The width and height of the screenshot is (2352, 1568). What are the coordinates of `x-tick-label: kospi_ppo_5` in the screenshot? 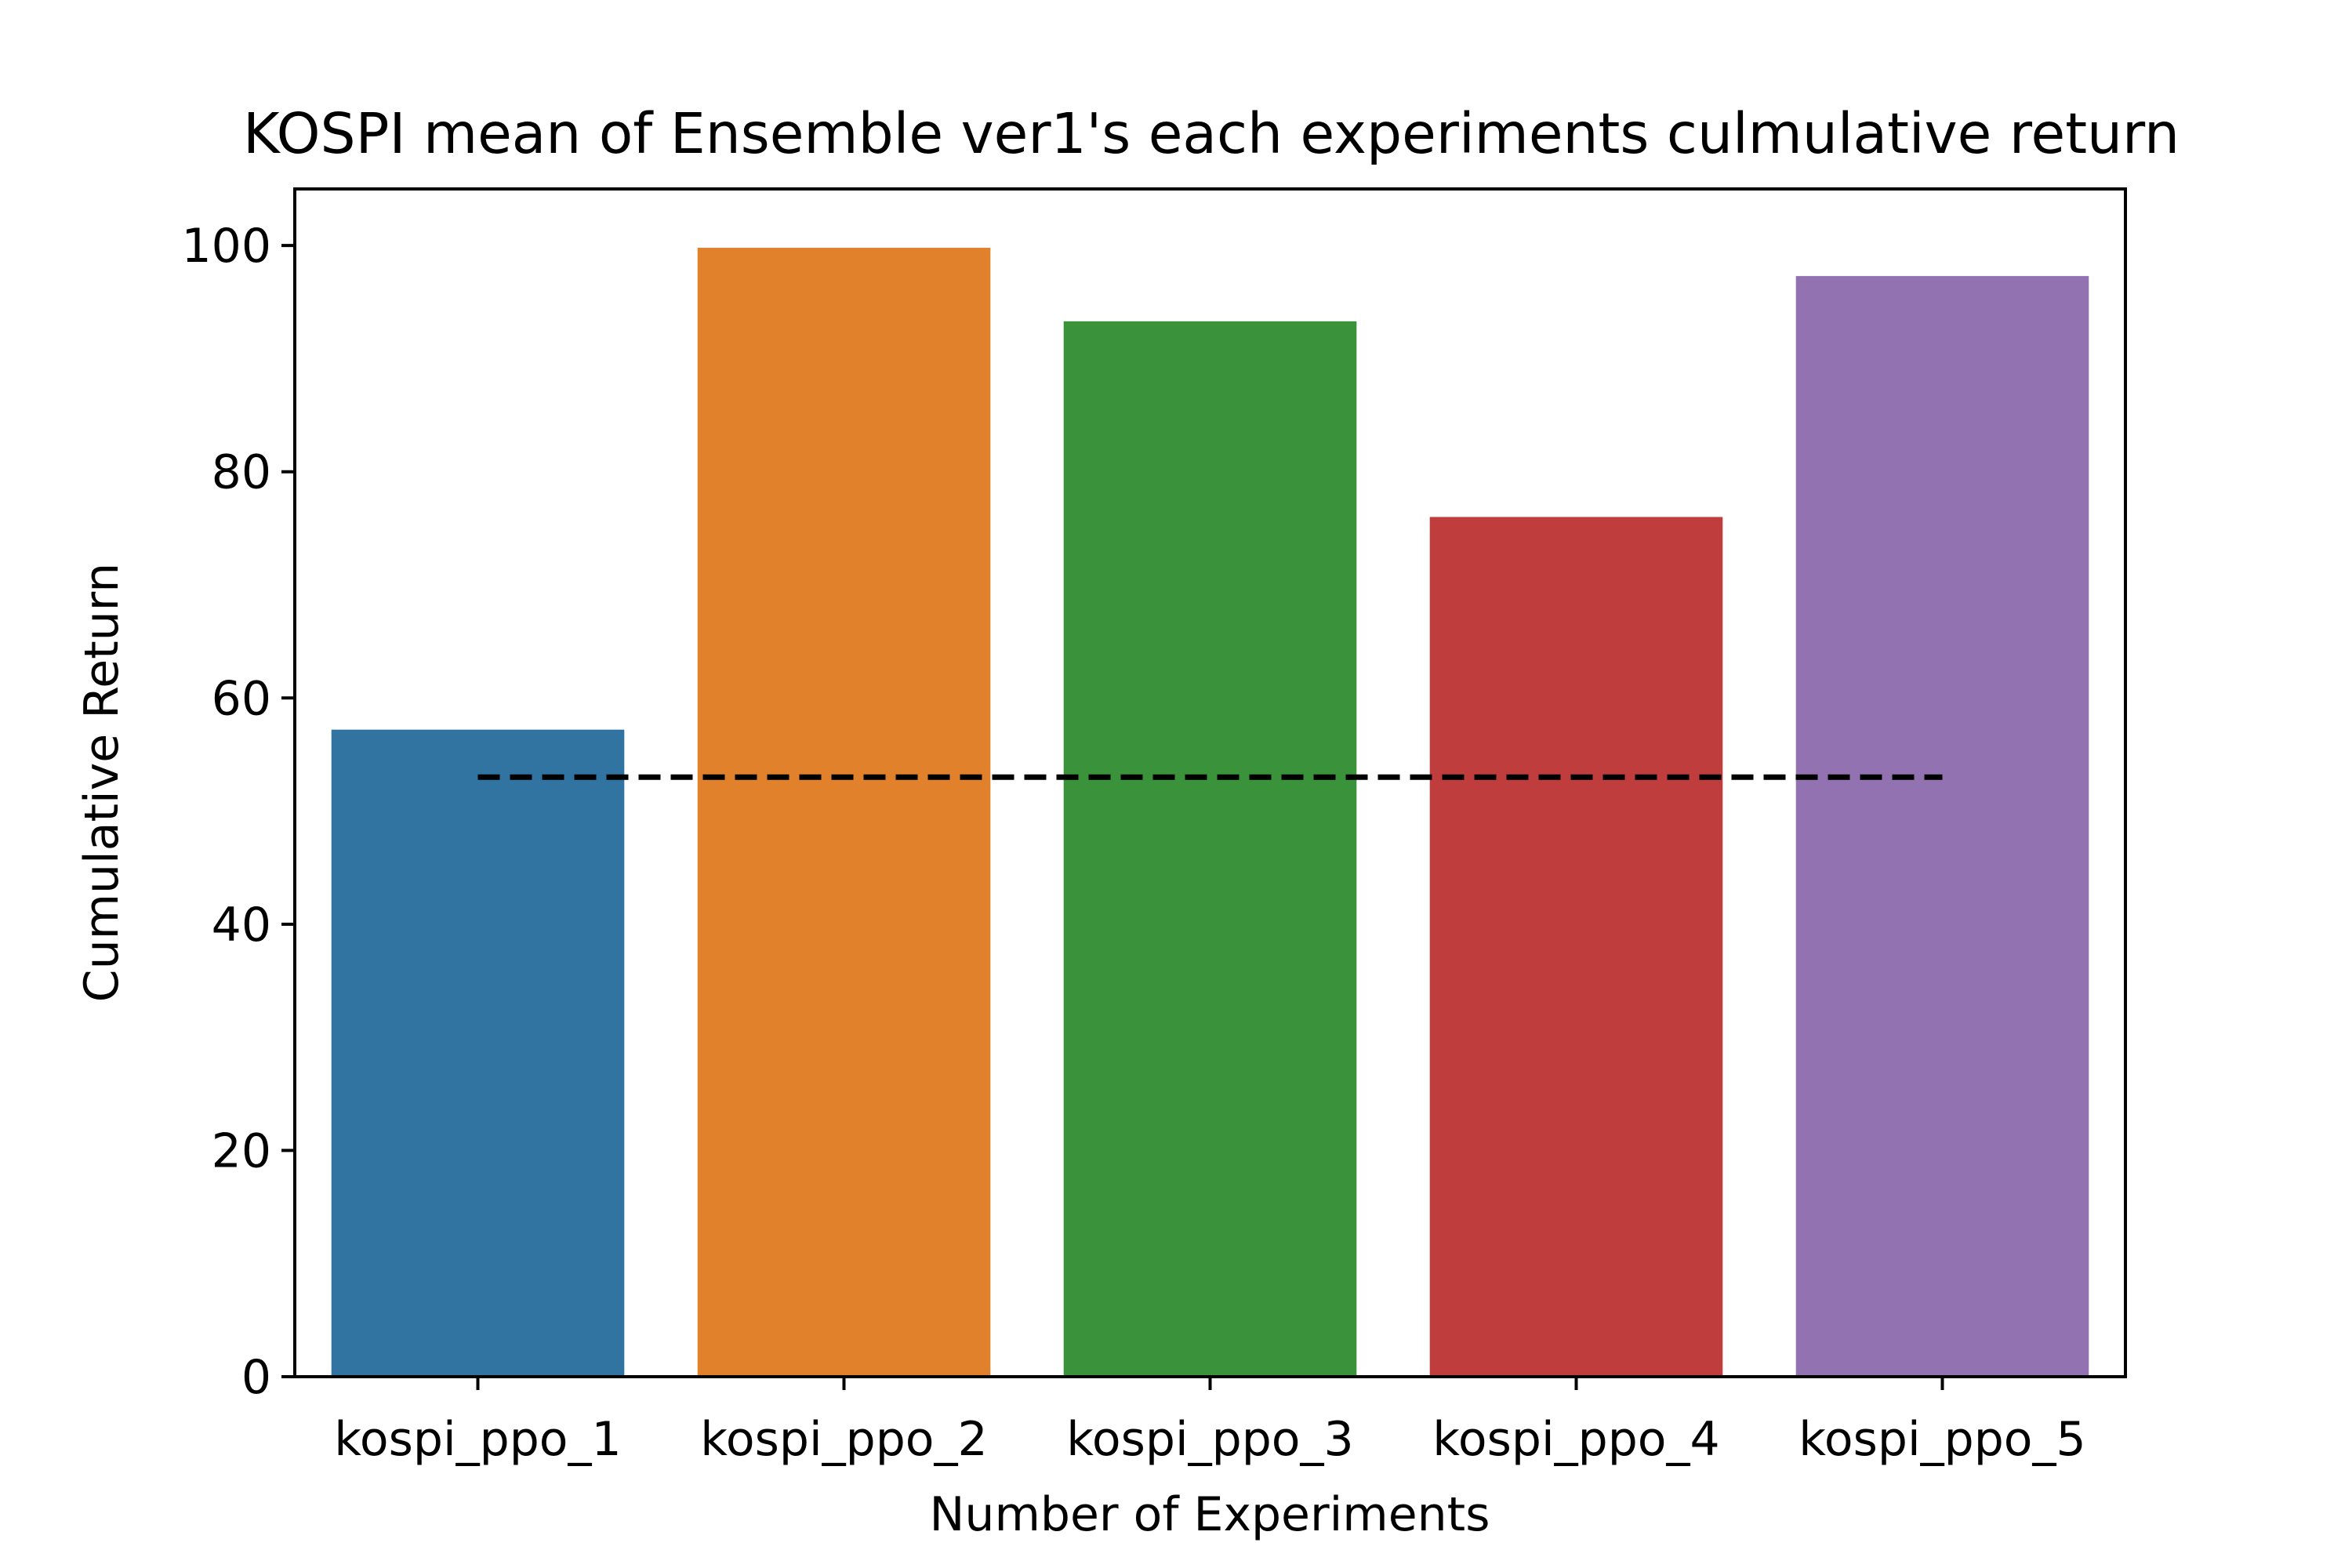 It's located at (1941, 1439).